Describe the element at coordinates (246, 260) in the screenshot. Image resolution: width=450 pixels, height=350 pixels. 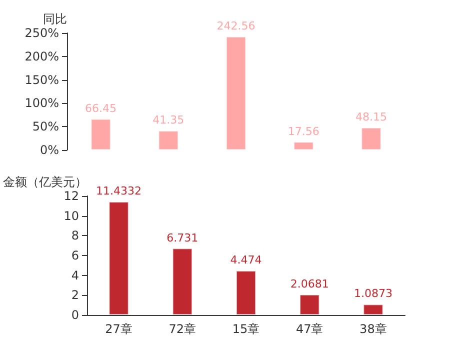
I see `data-label: 4.474` at that location.